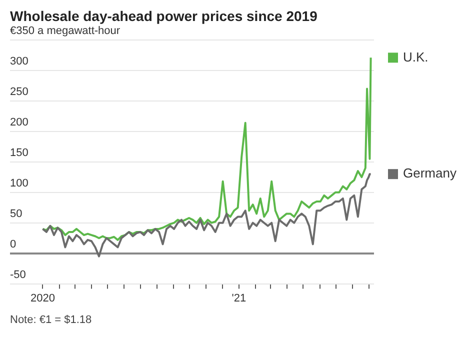 Image resolution: width=474 pixels, height=362 pixels. Describe the element at coordinates (164, 16) in the screenshot. I see `chart-title: Wholesale day-ahead power prices since 2019` at that location.